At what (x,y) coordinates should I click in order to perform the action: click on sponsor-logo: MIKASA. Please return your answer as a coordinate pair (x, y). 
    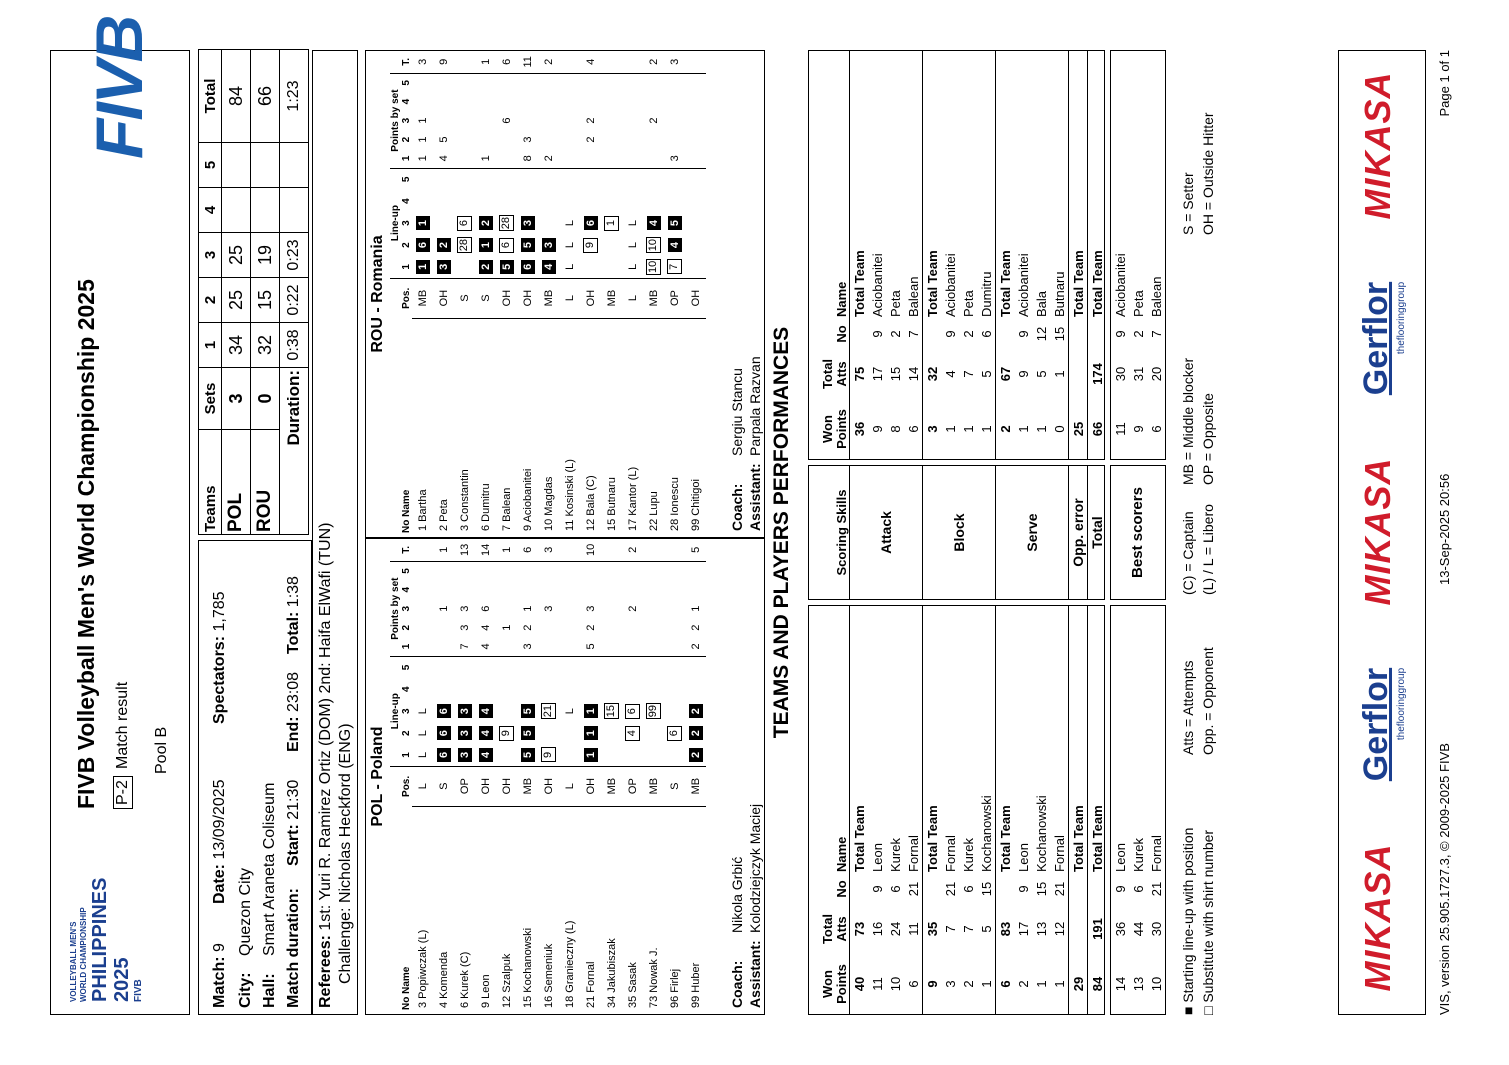
    Looking at the image, I should click on (1378, 145).